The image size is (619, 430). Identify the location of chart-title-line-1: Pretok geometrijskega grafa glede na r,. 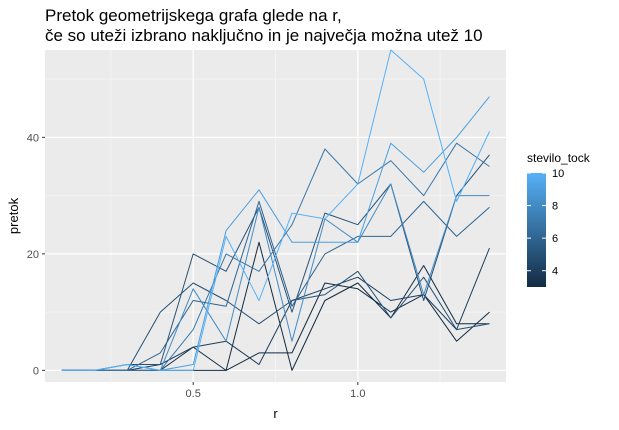
(193, 15).